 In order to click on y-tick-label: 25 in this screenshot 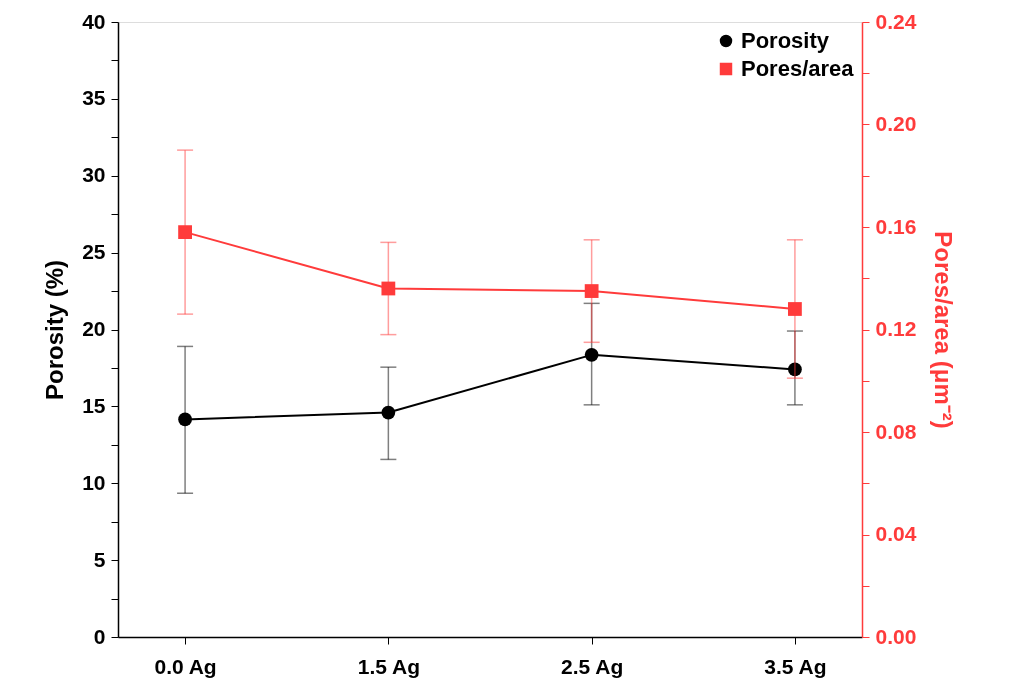, I will do `click(94, 252)`.